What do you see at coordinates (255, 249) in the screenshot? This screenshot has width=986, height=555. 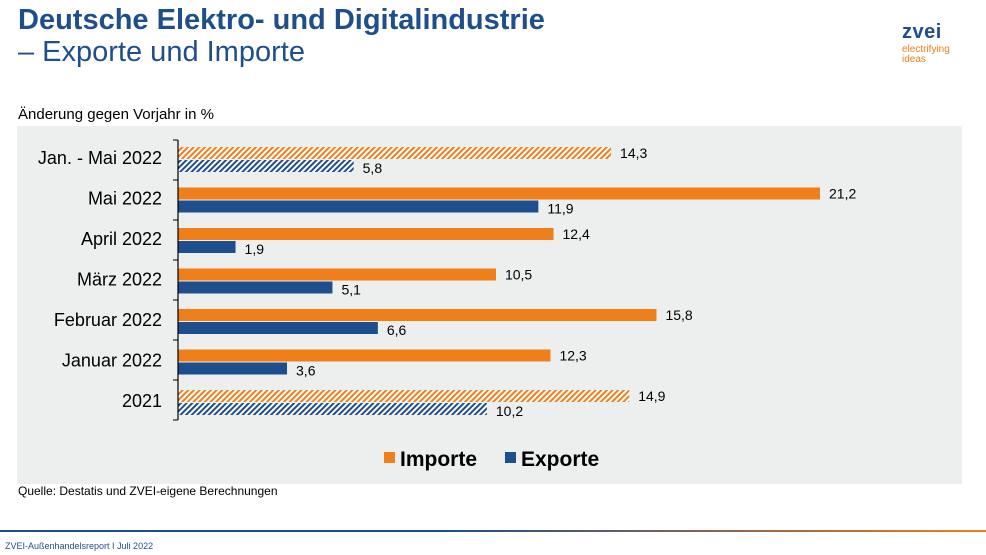 I see `exporte-value-label: 1,9` at bounding box center [255, 249].